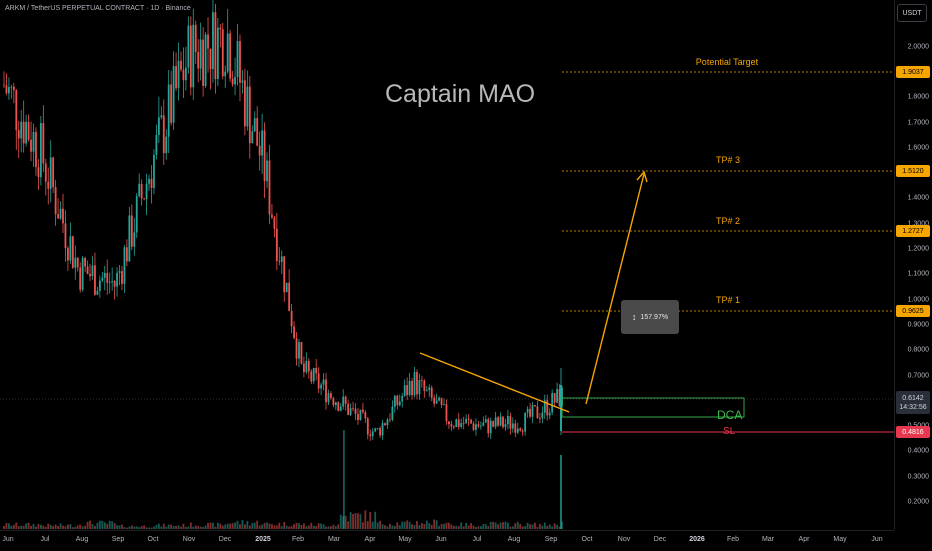  I want to click on currency-button: USDT, so click(912, 13).